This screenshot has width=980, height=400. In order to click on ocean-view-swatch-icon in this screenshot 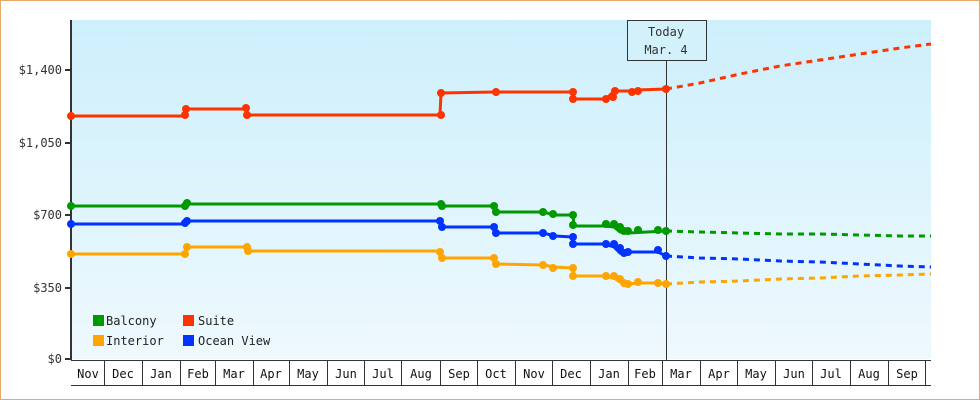, I will do `click(188, 340)`.